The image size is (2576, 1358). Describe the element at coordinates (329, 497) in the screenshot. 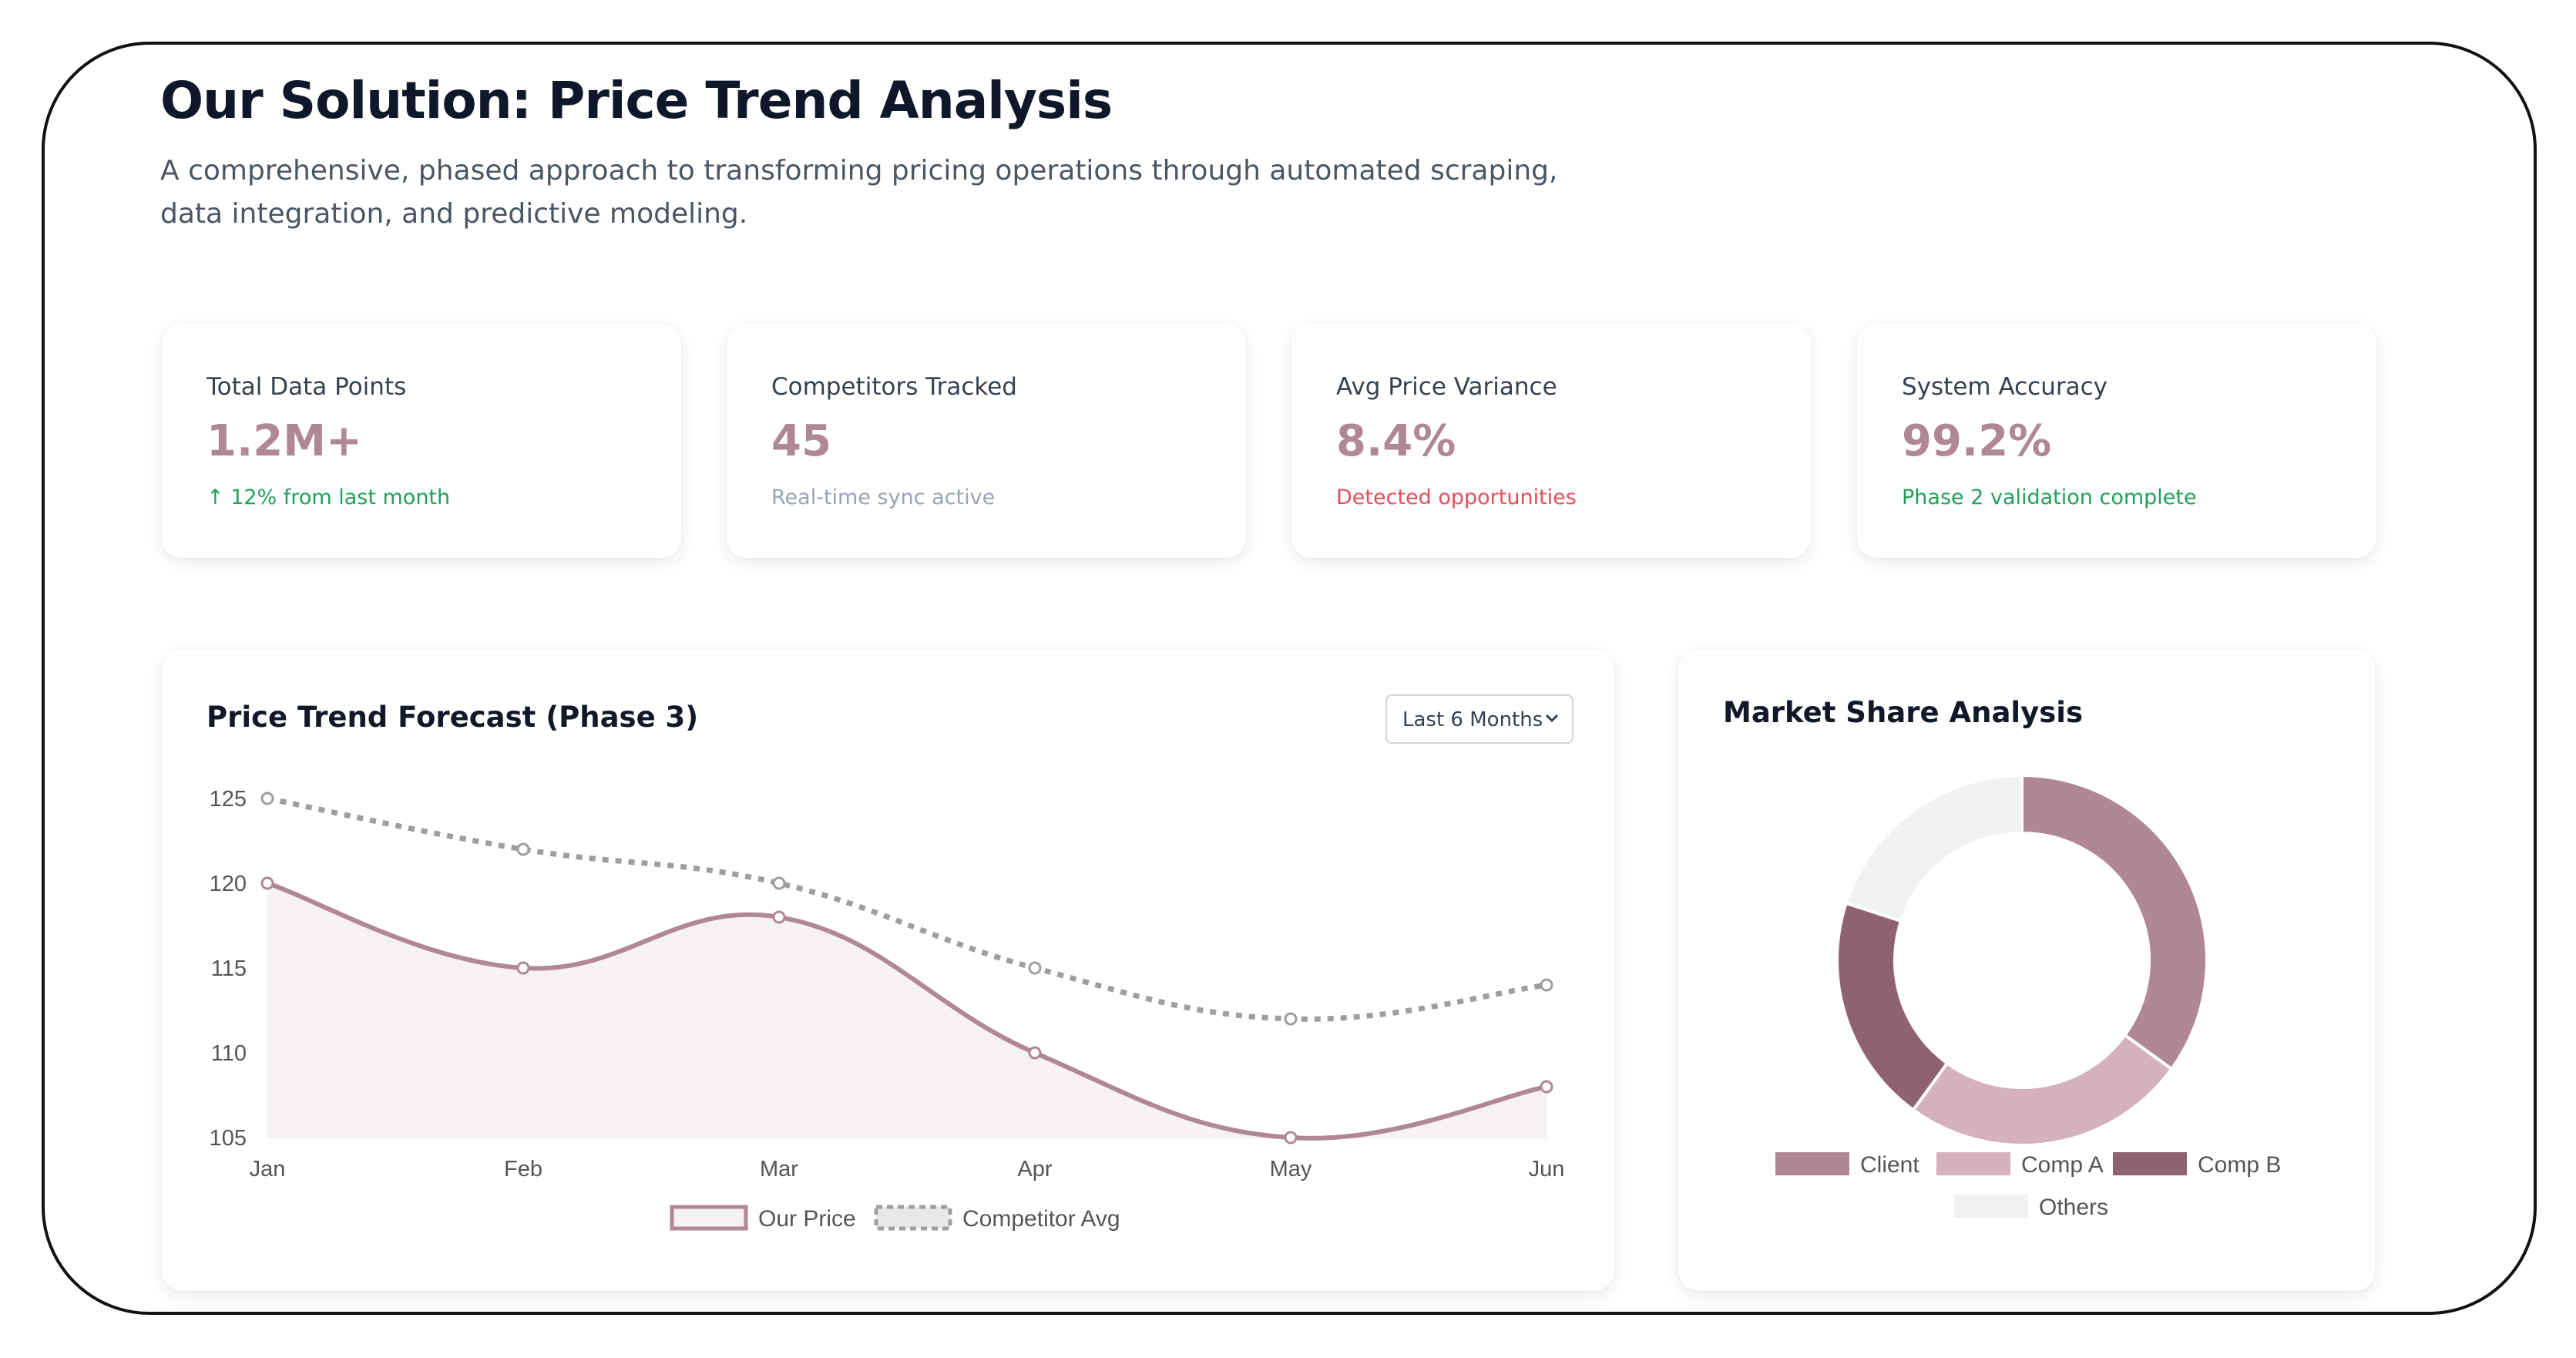

I see `stat-subtext: ↑ 12% from last month` at that location.